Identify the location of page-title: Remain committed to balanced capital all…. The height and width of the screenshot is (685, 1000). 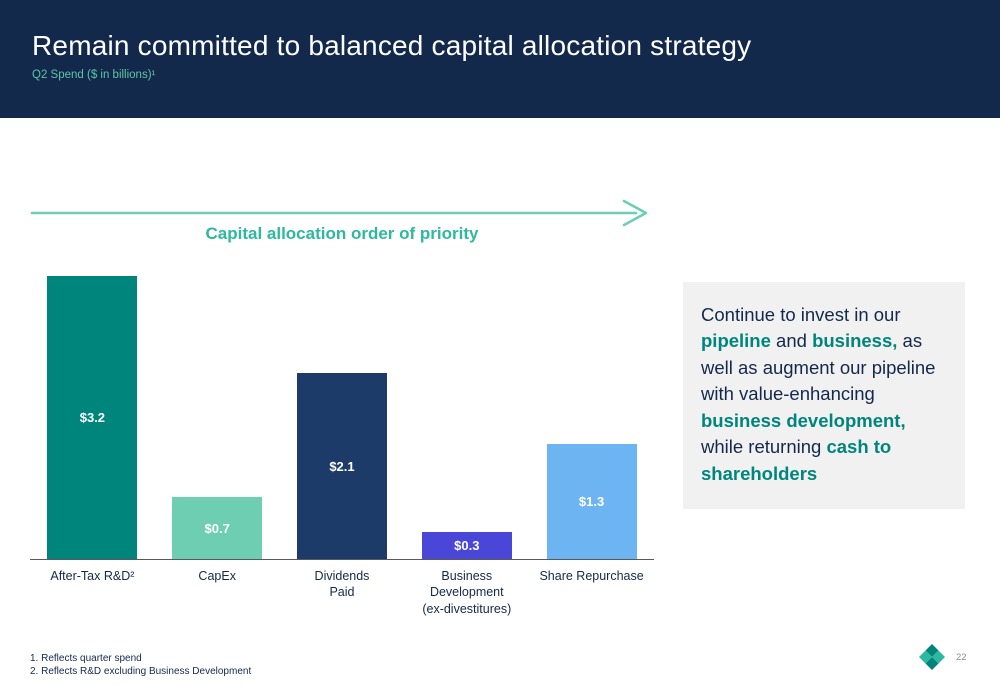
(392, 45).